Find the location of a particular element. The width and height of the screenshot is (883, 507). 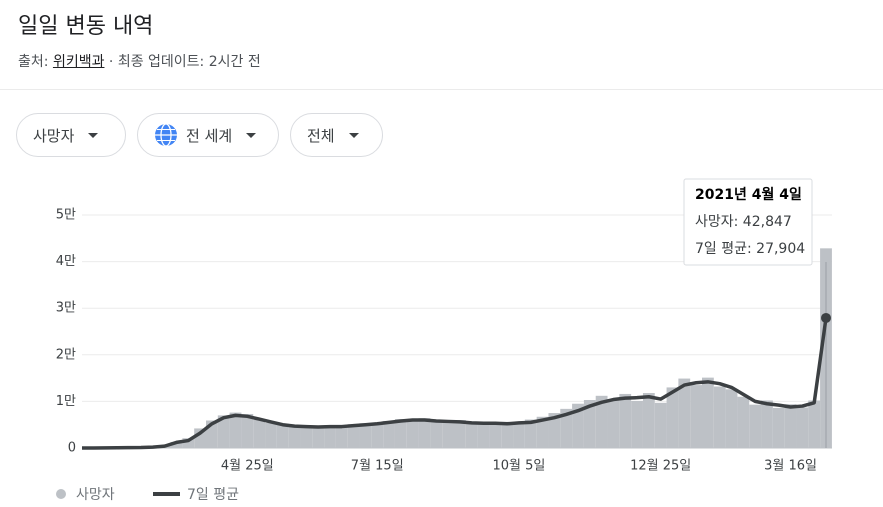

source: 출처: 위키백과 · 최종 업데이트: 2시간 전 is located at coordinates (139, 61).